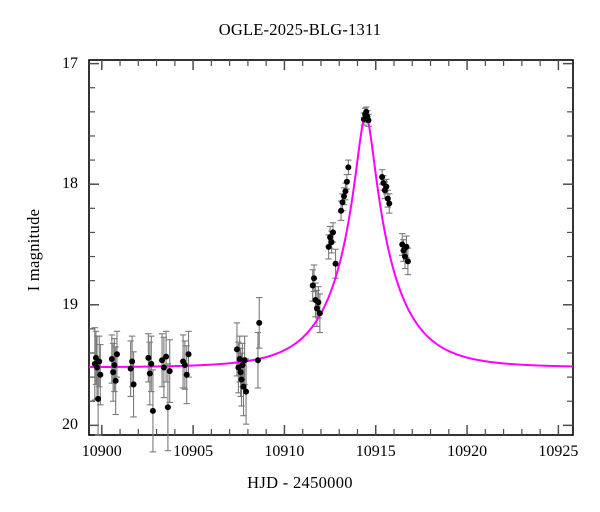  What do you see at coordinates (300, 482) in the screenshot?
I see `x-axis-label: HJD - 2450000` at bounding box center [300, 482].